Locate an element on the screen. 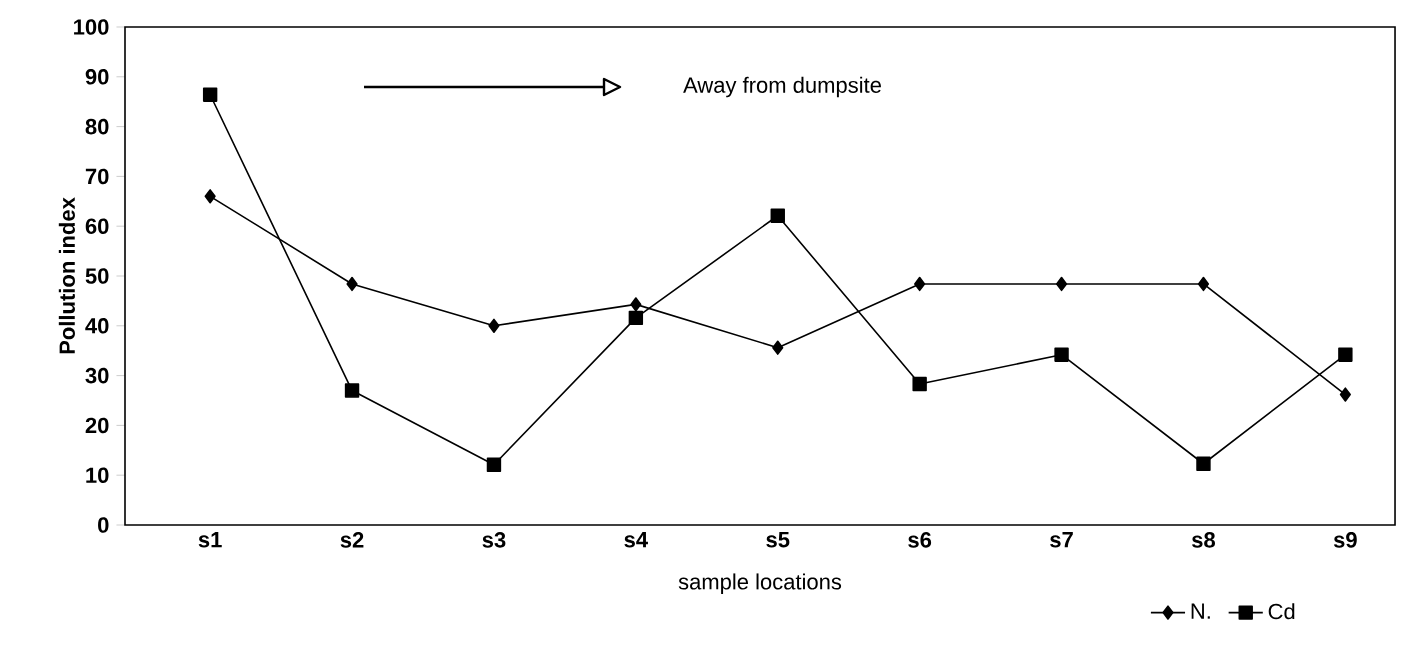 The height and width of the screenshot is (669, 1401). y-tick-label: 100 is located at coordinates (91, 27).